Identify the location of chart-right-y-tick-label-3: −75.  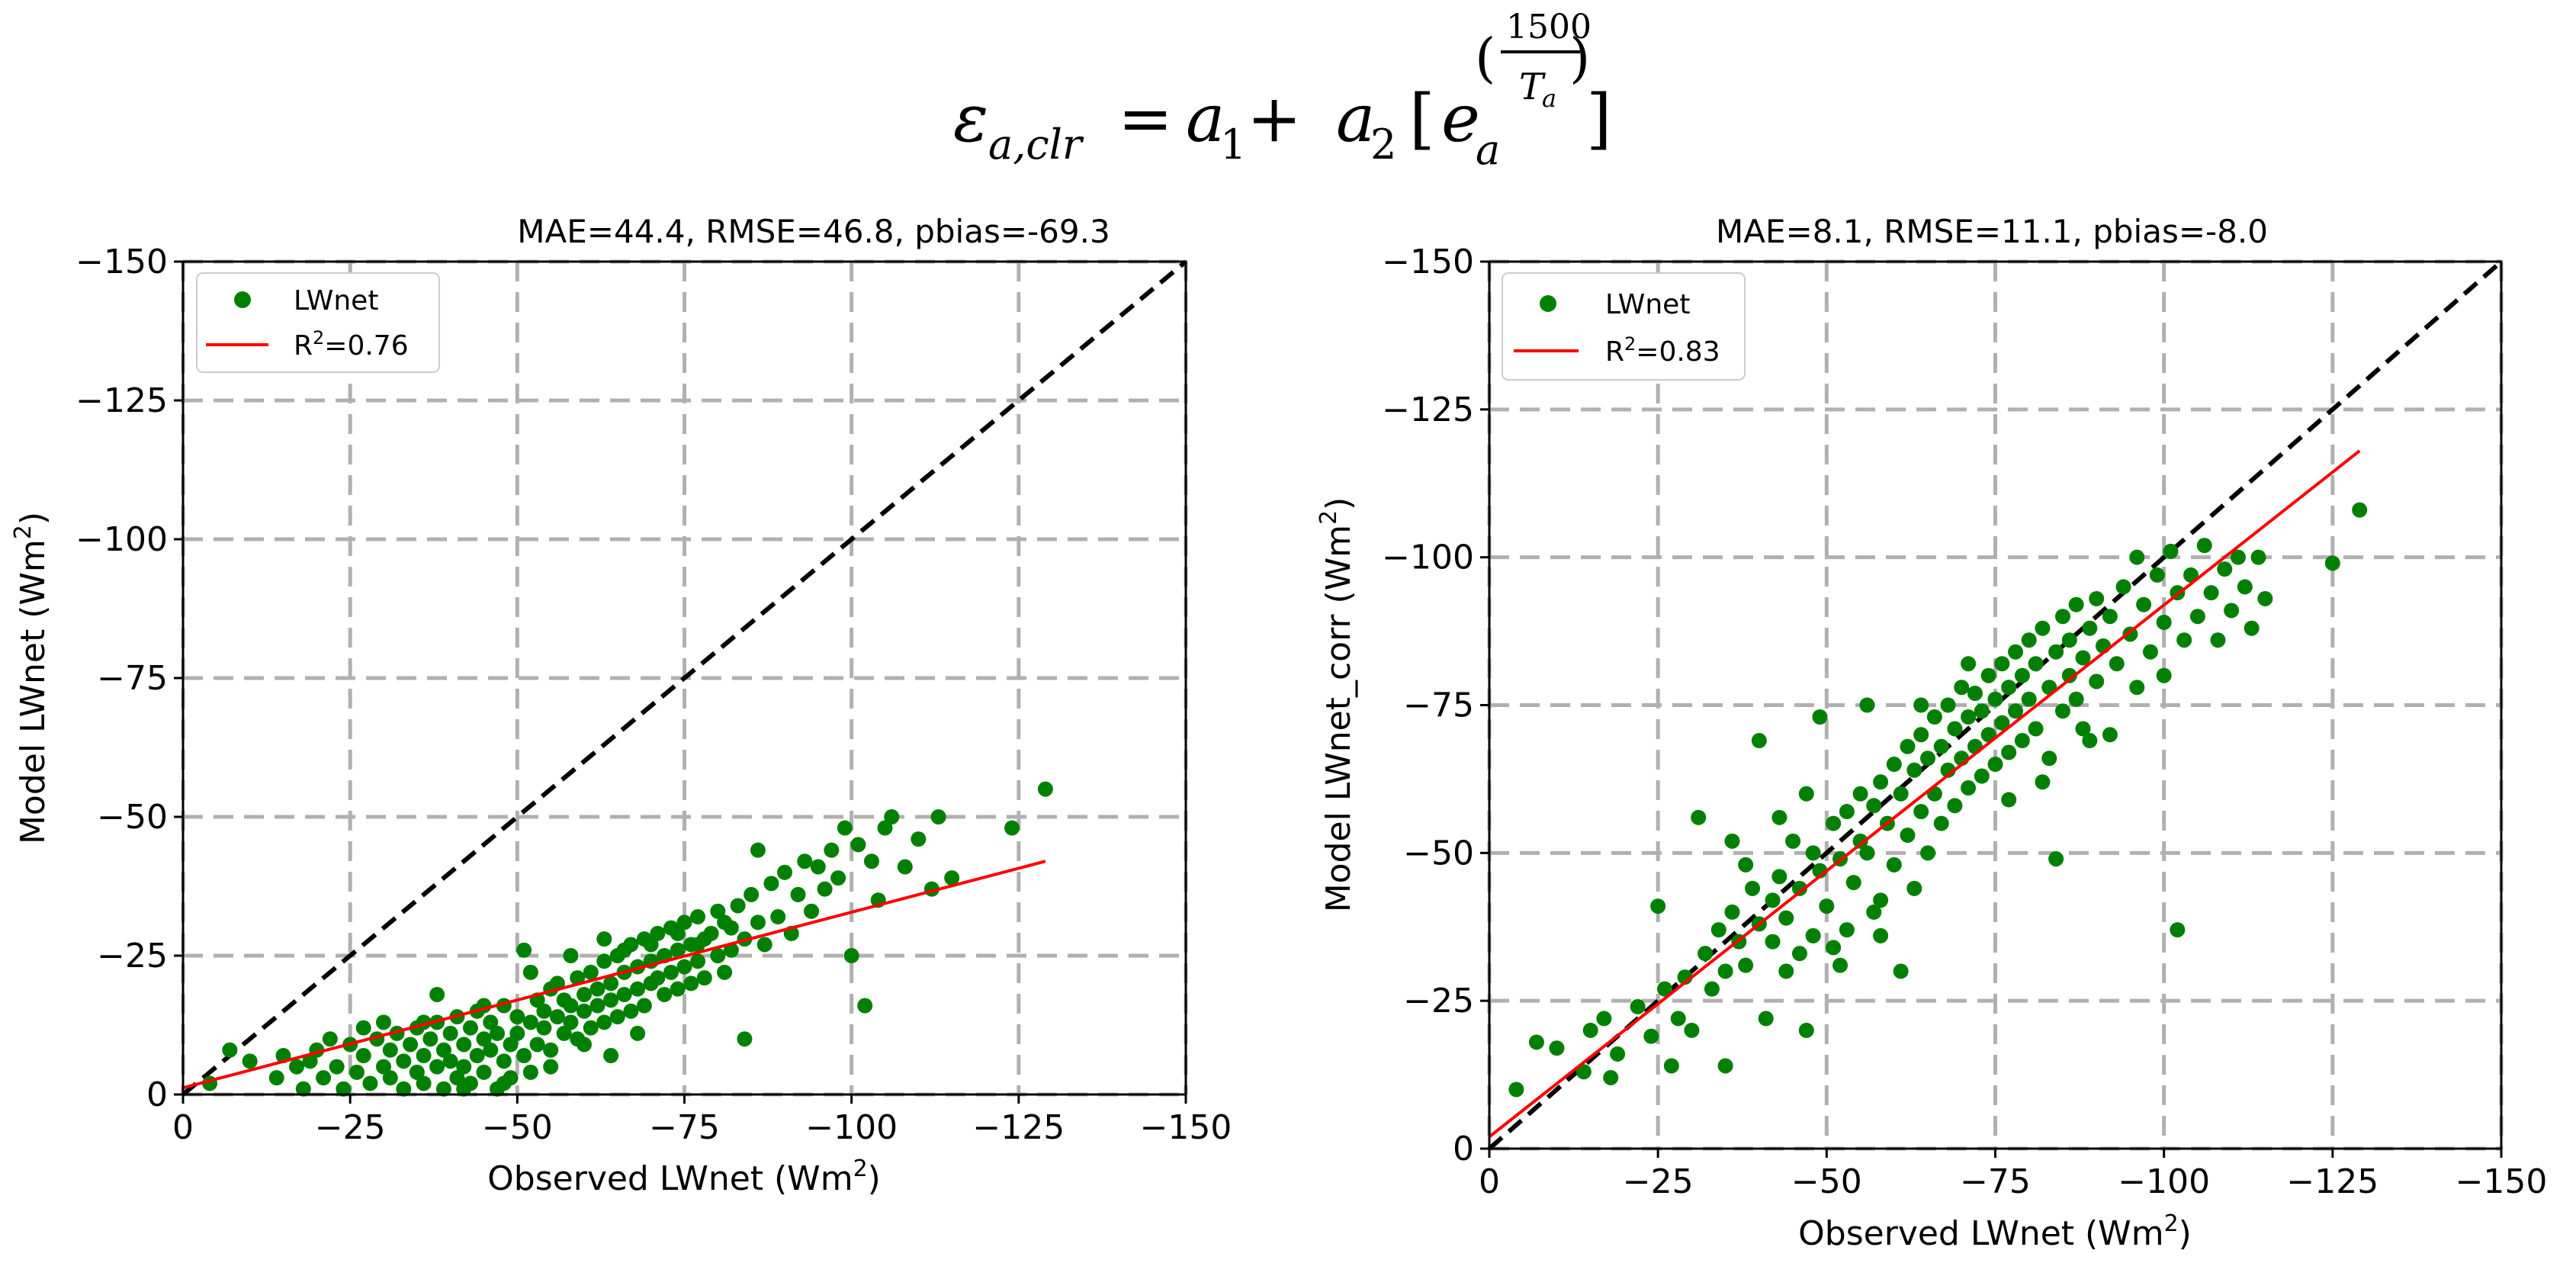
(1438, 705).